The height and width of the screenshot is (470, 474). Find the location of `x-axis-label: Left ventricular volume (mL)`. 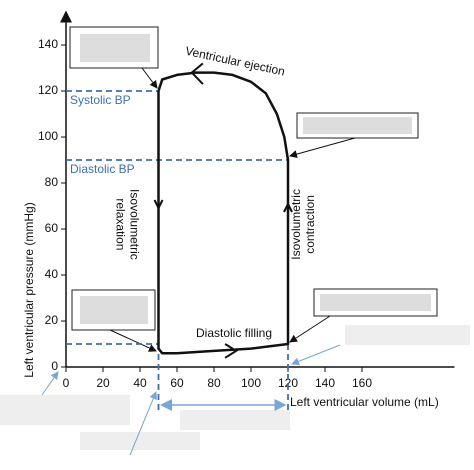

x-axis-label: Left ventricular volume (mL) is located at coordinates (364, 402).